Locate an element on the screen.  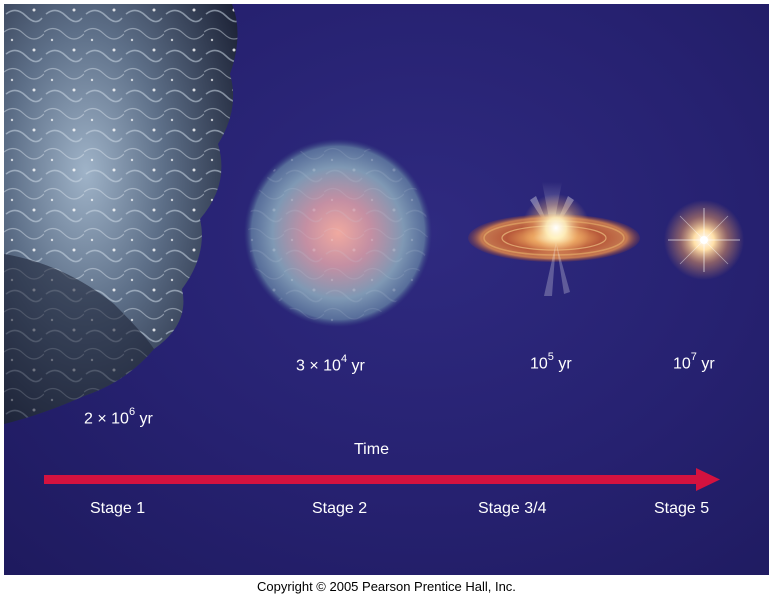
stage-1-label: Stage 1 is located at coordinates (118, 508).